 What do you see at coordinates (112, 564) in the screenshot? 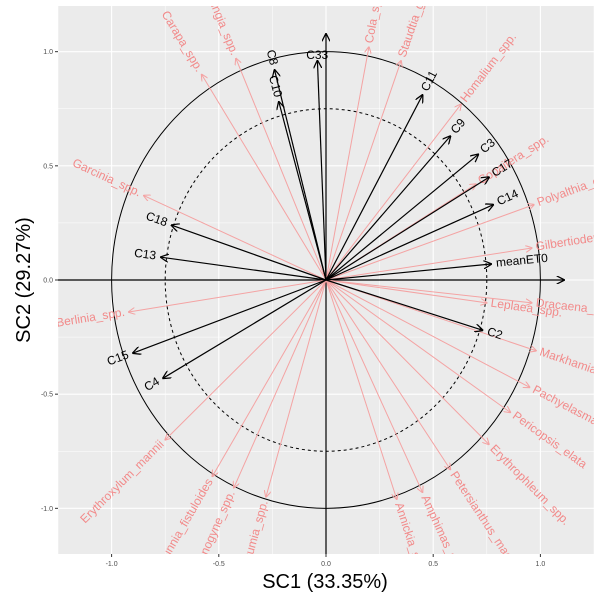
I see `x-tick-label: -1.0` at bounding box center [112, 564].